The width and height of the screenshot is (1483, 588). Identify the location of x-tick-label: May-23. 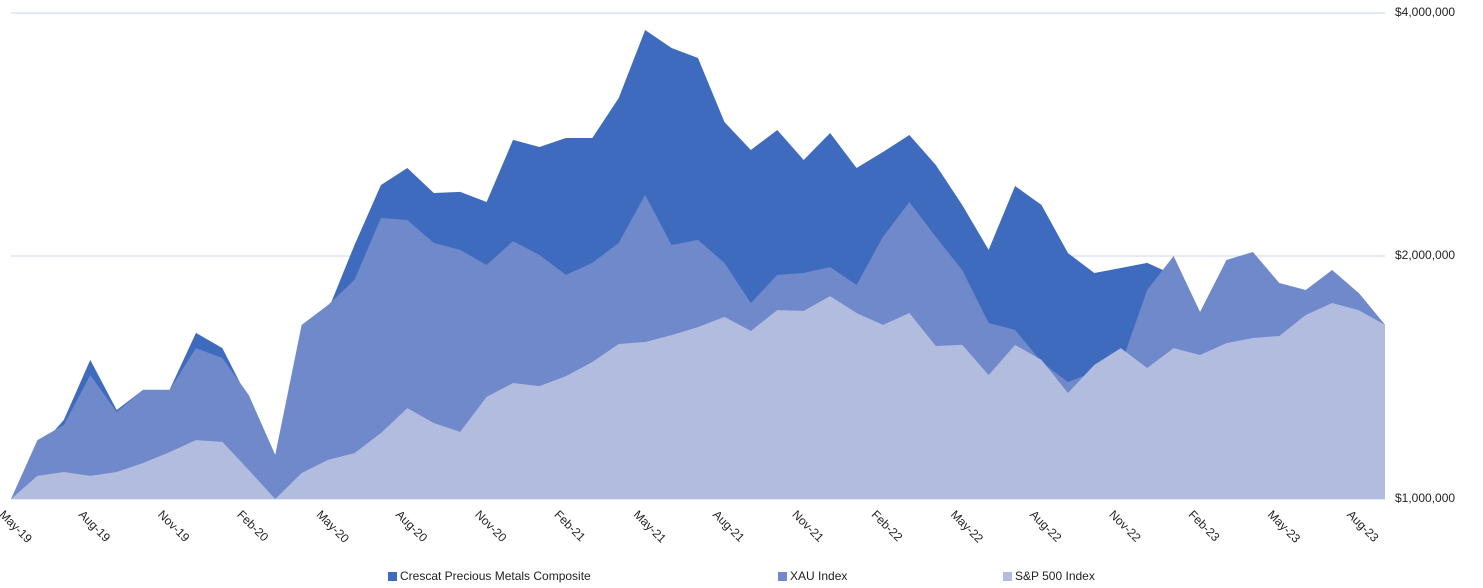
(1284, 526).